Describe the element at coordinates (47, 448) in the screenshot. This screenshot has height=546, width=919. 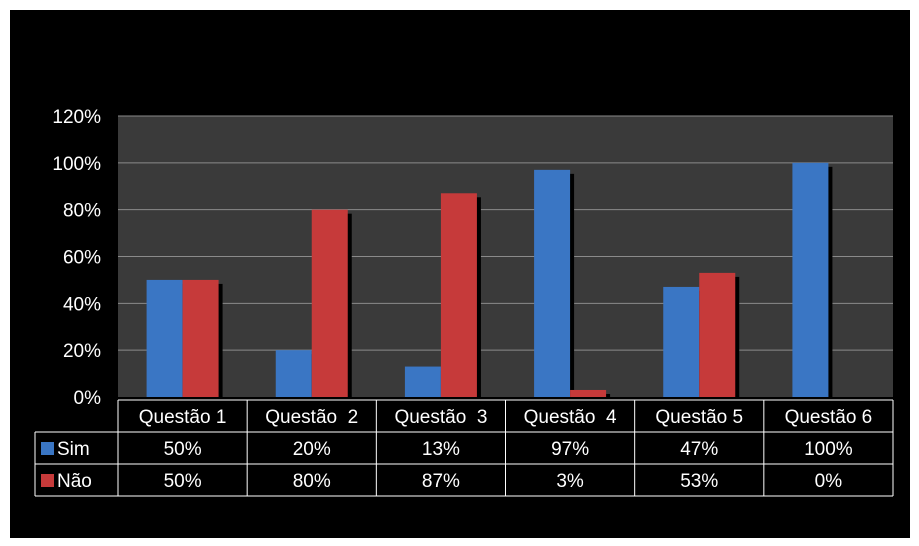
I see `legend-key-sim` at that location.